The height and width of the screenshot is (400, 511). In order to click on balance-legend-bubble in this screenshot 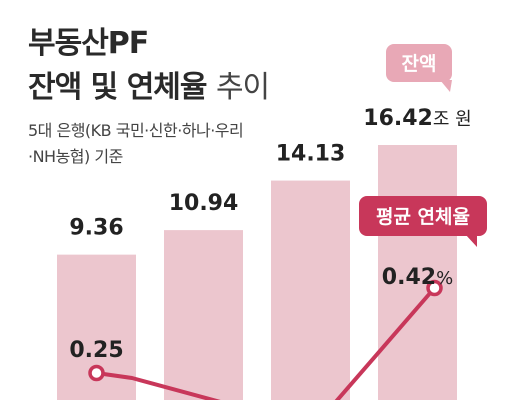, I will do `click(419, 63)`.